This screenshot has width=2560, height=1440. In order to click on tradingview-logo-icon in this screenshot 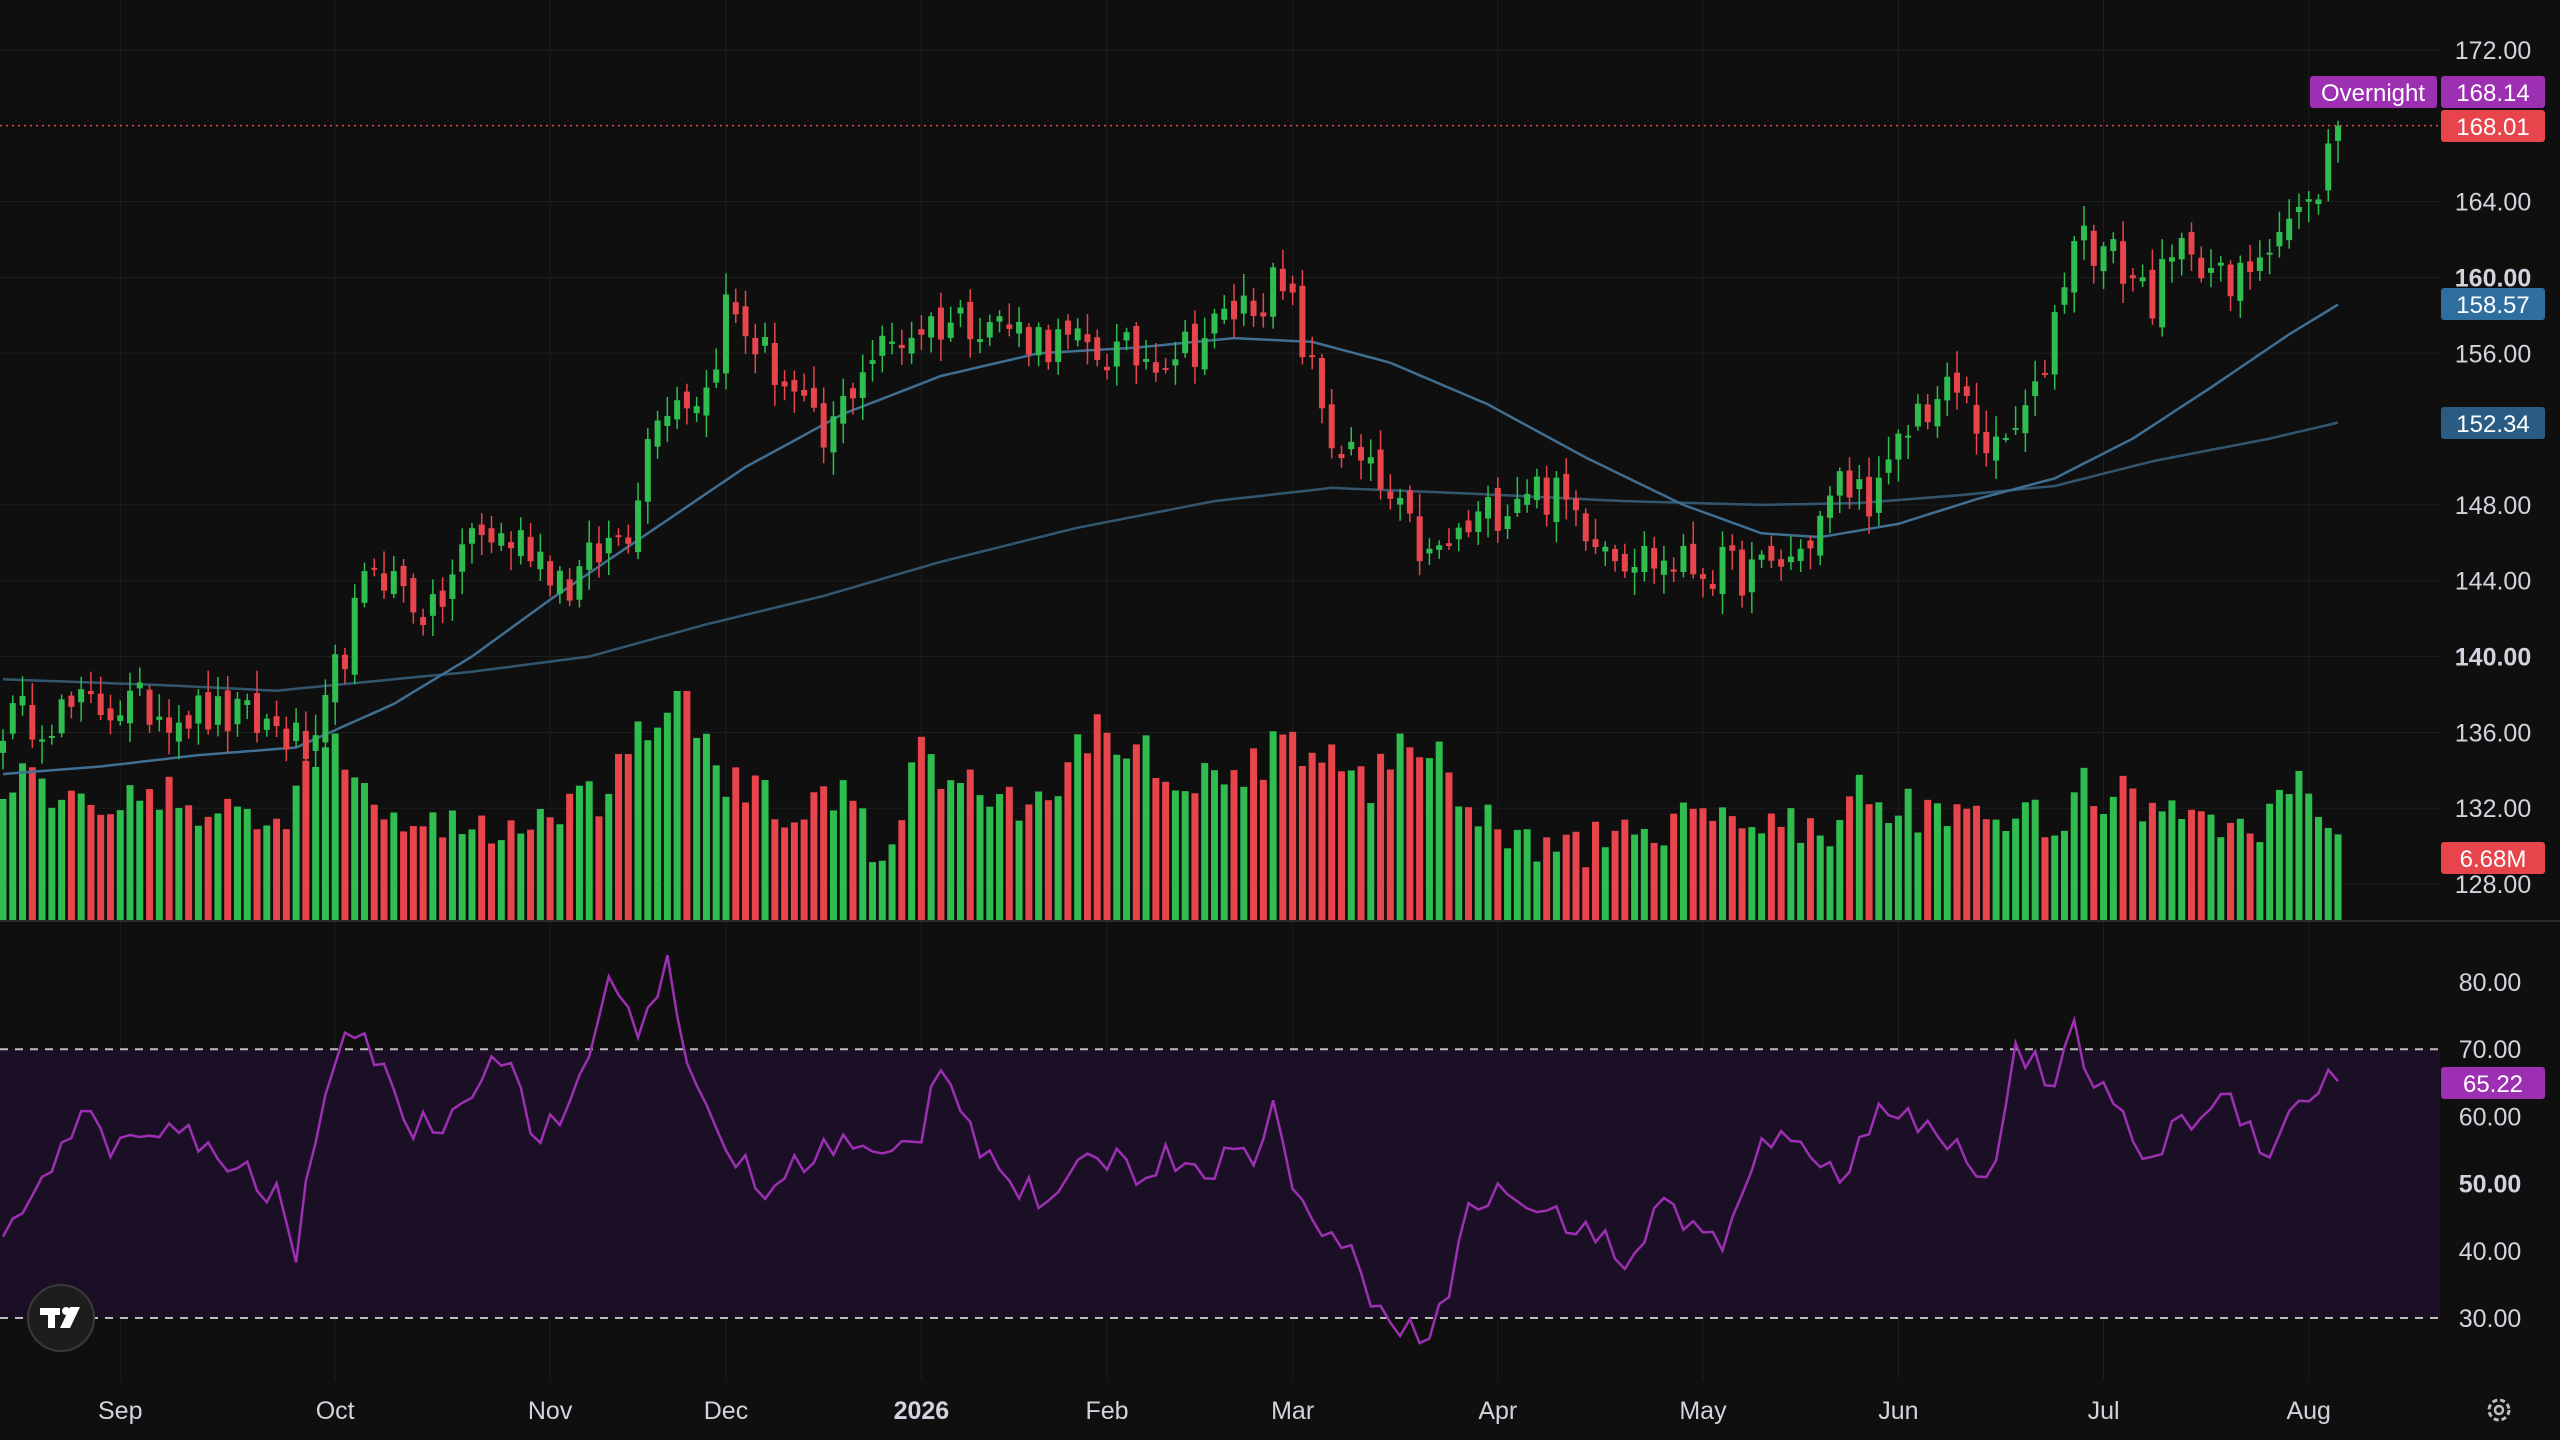, I will do `click(60, 1317)`.